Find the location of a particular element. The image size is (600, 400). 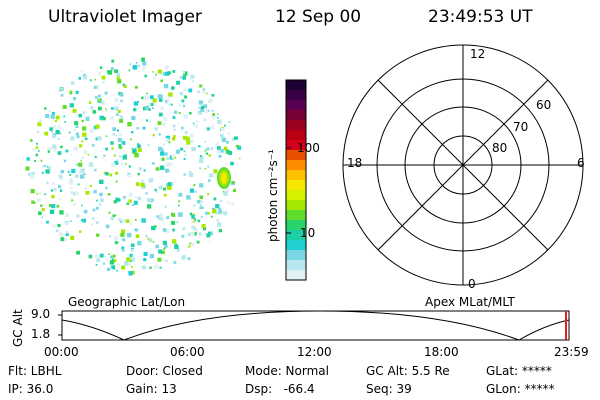

altitude-xtick-1200: 12:00 is located at coordinates (314, 352).